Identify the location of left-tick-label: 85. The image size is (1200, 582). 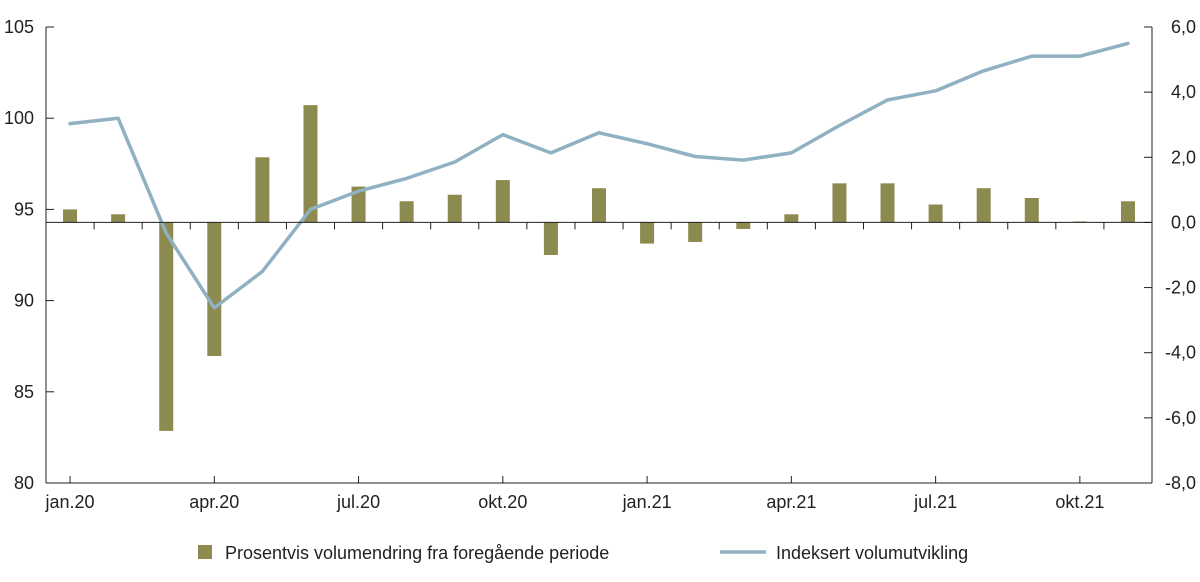
(24, 392).